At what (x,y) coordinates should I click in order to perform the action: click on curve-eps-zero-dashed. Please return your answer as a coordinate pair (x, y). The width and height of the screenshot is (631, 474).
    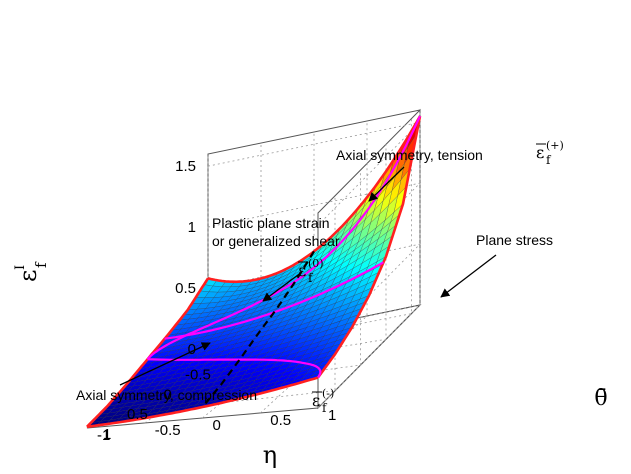
    Looking at the image, I should click on (258, 329).